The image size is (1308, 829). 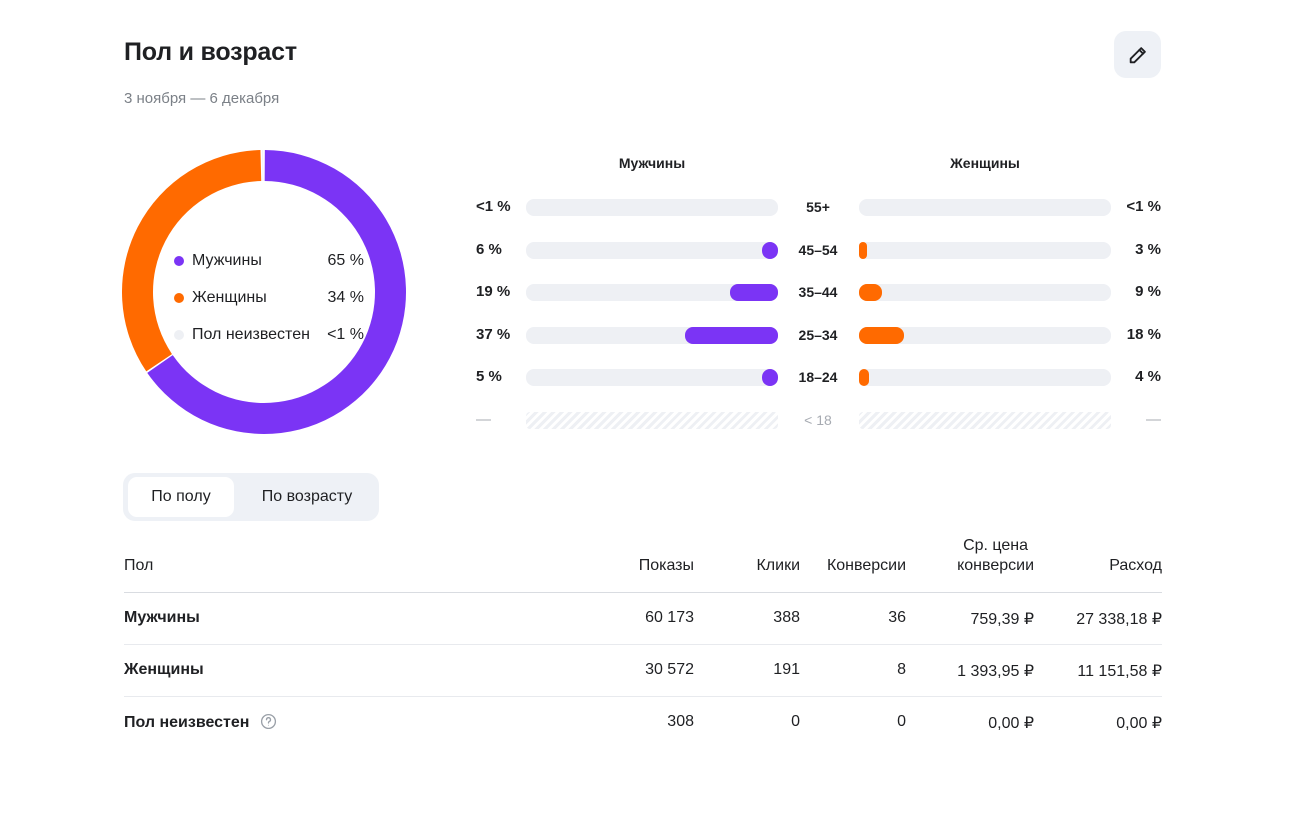 I want to click on legend-item-unknown: Пол неизвестен <1 %, so click(x=269, y=334).